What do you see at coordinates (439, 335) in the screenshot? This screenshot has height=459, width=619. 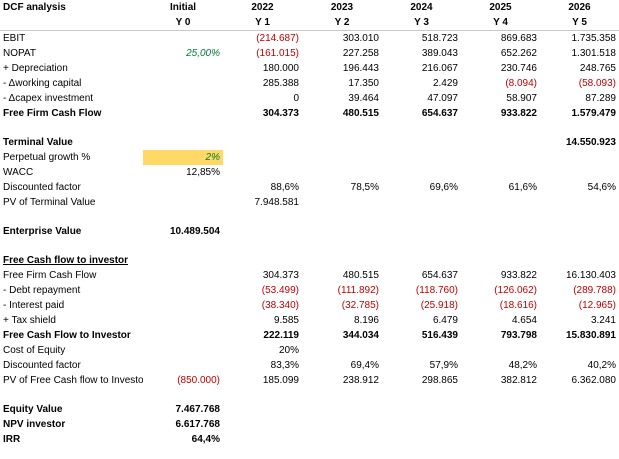 I see `cell: 516.439` at bounding box center [439, 335].